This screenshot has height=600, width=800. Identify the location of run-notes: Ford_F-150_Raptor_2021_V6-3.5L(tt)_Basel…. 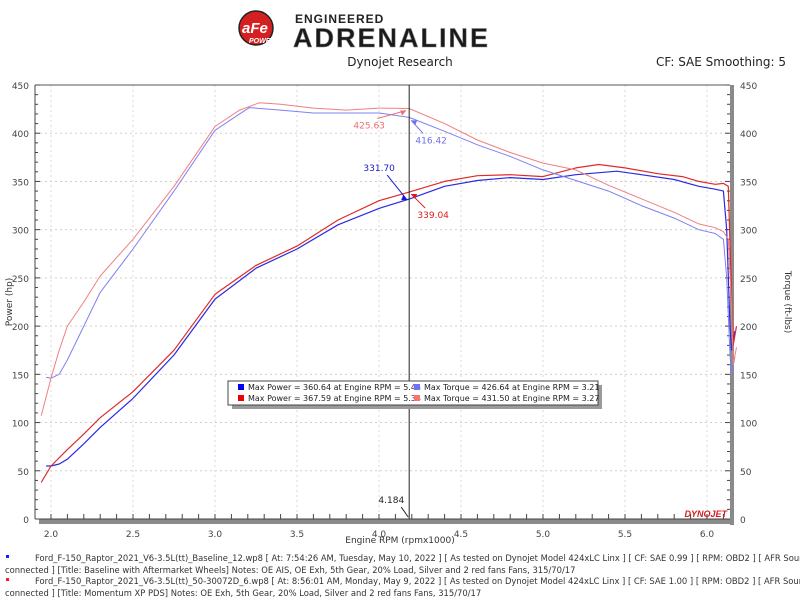
(400, 576).